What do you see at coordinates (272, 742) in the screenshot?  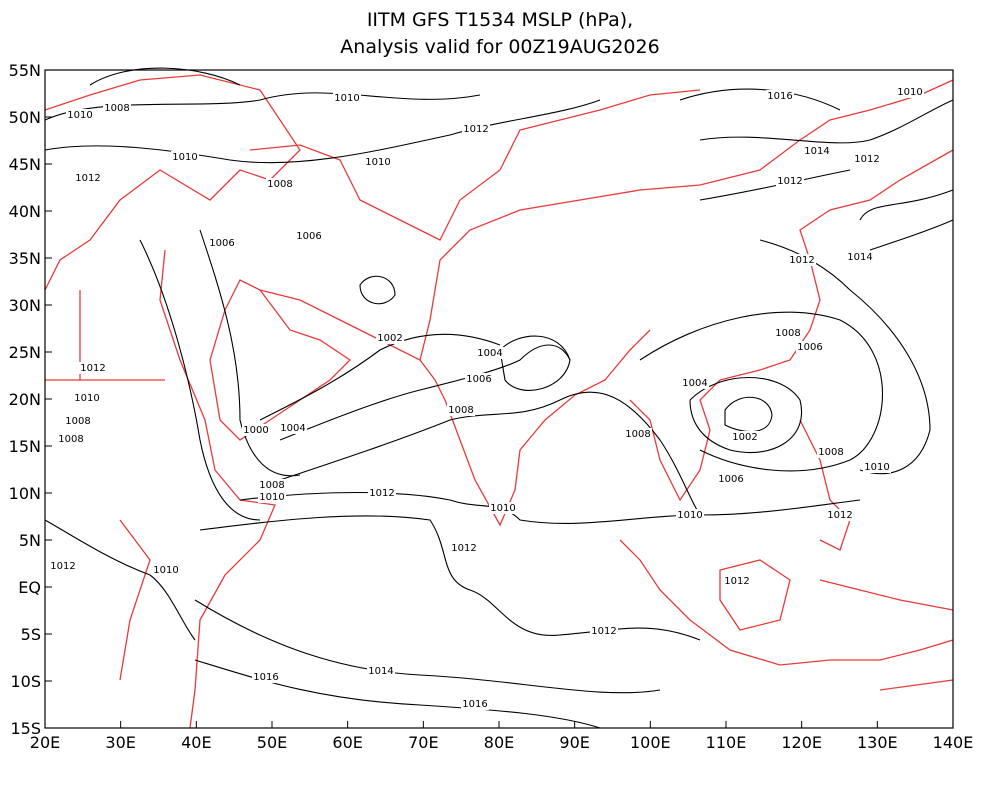 I see `x-tick-label: 50E` at bounding box center [272, 742].